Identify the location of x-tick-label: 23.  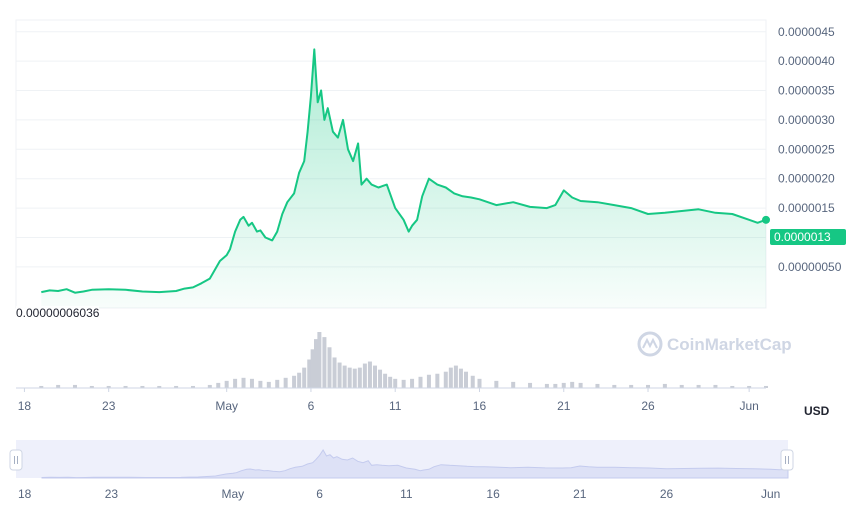
(109, 406).